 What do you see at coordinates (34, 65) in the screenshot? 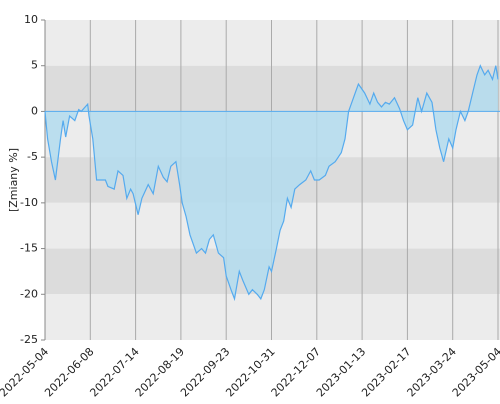
I see `y-tick-label: 5` at bounding box center [34, 65].